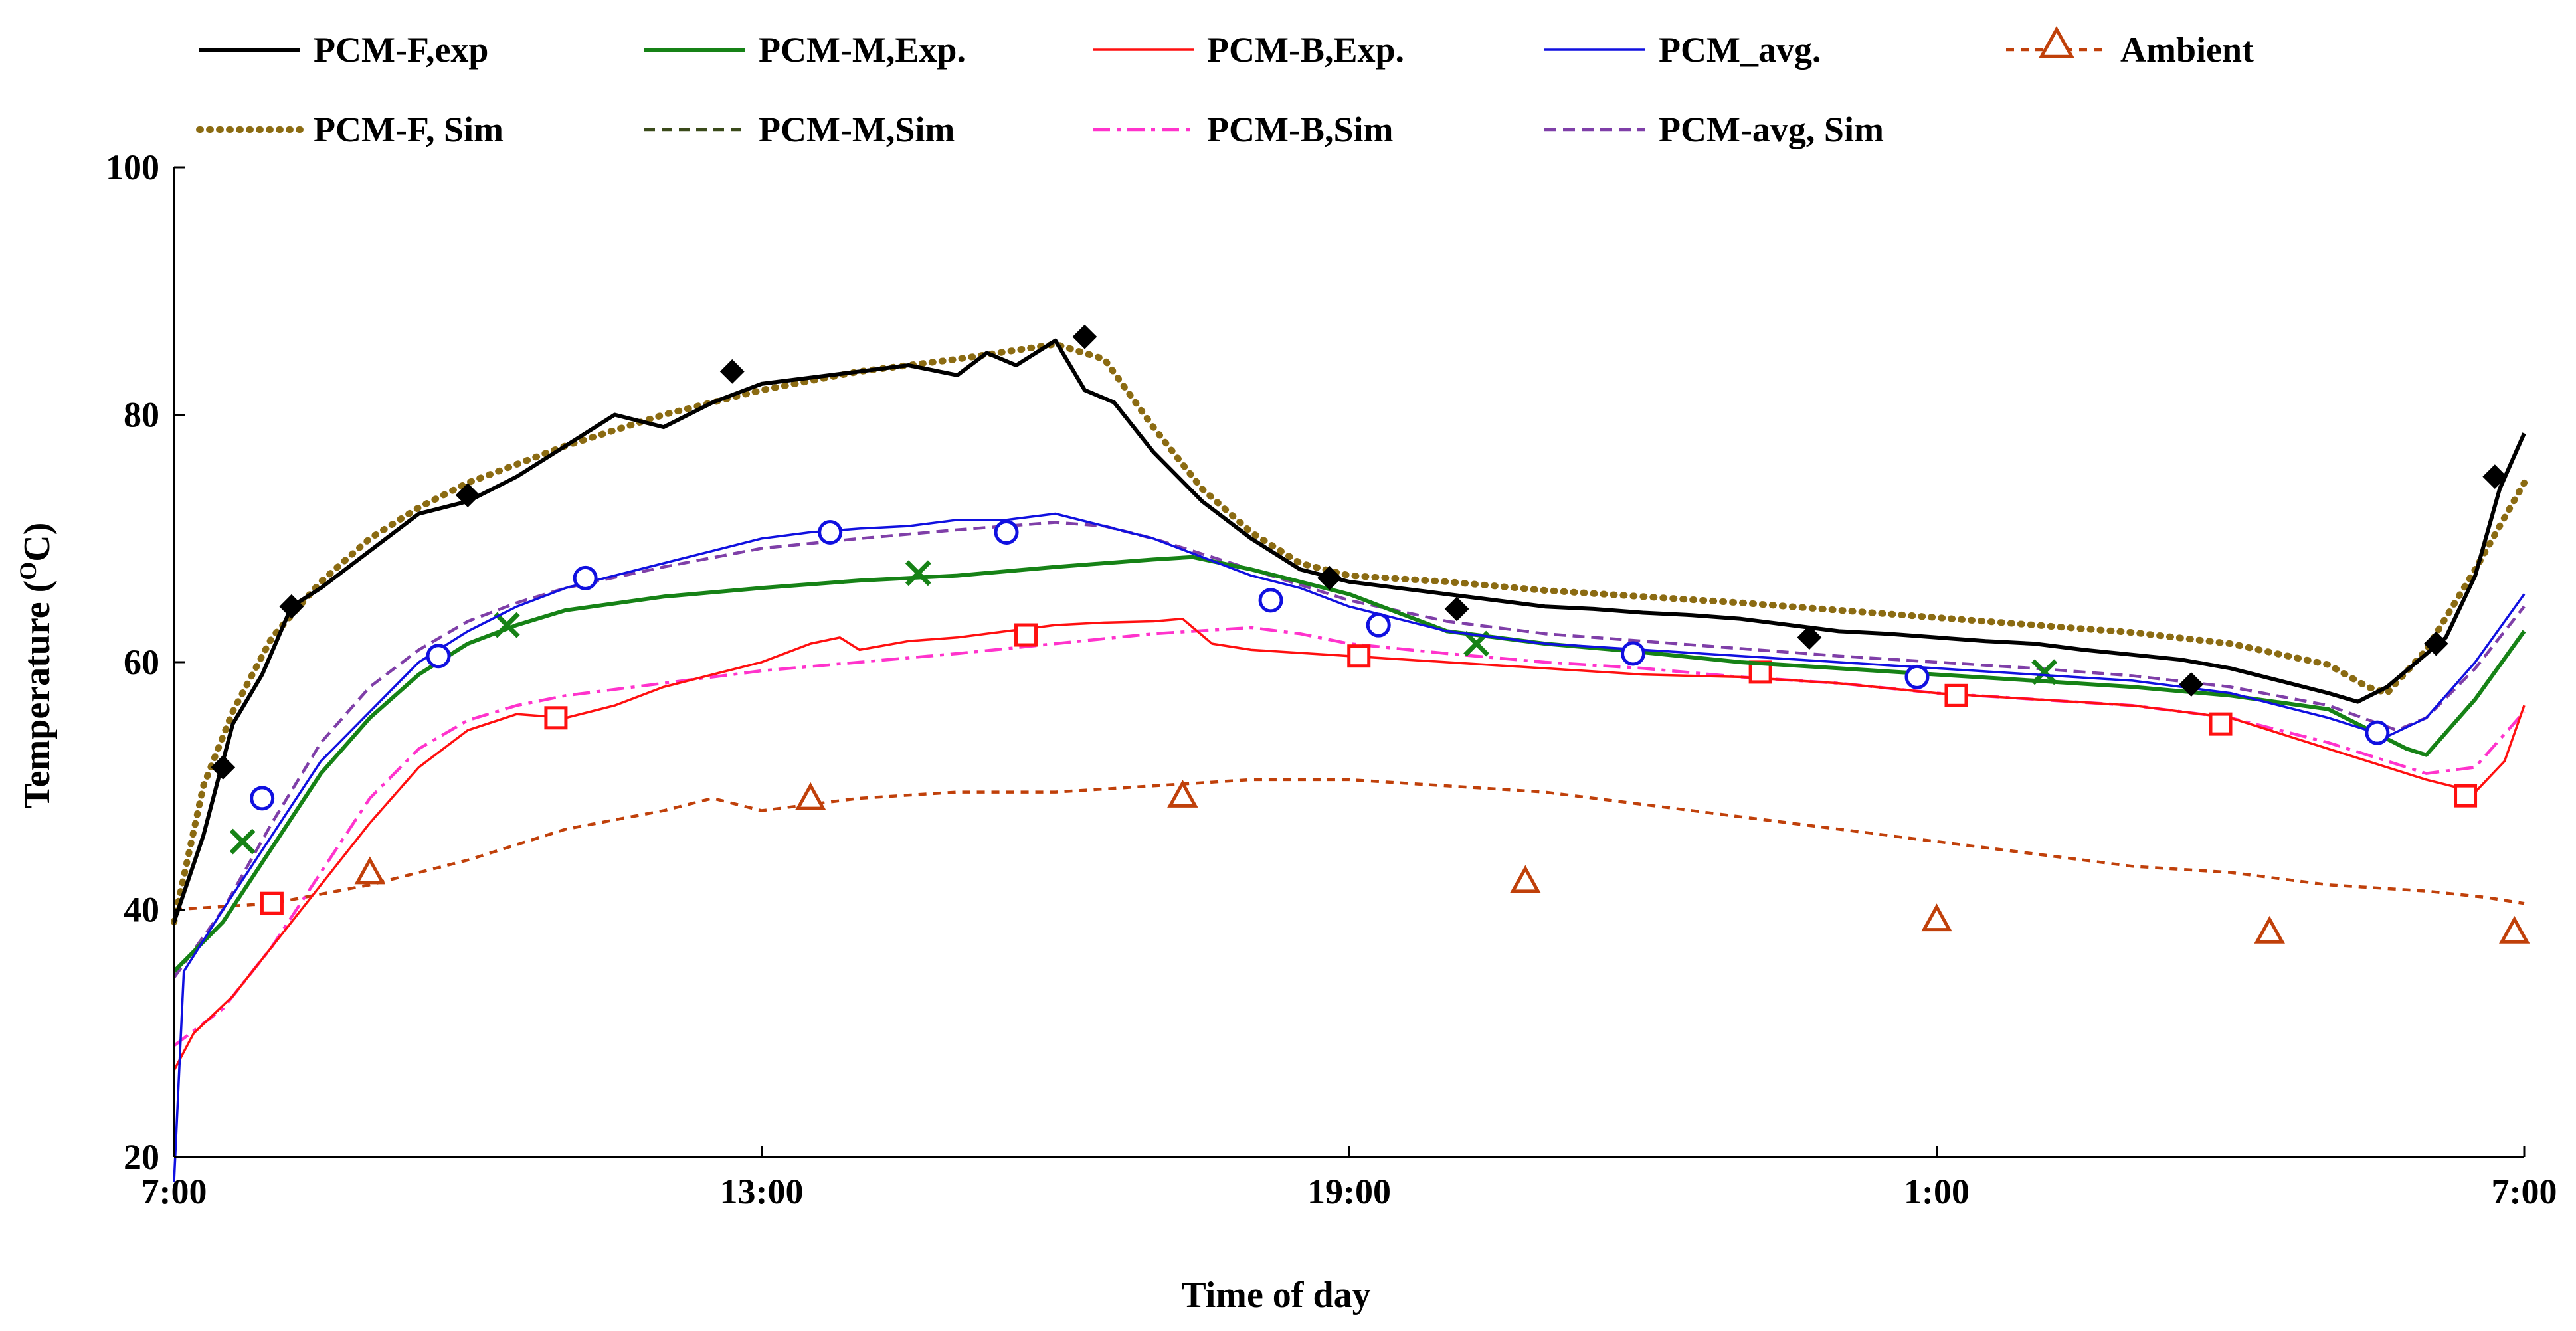 Image resolution: width=2576 pixels, height=1331 pixels. What do you see at coordinates (141, 415) in the screenshot?
I see `y-tick-label: 80` at bounding box center [141, 415].